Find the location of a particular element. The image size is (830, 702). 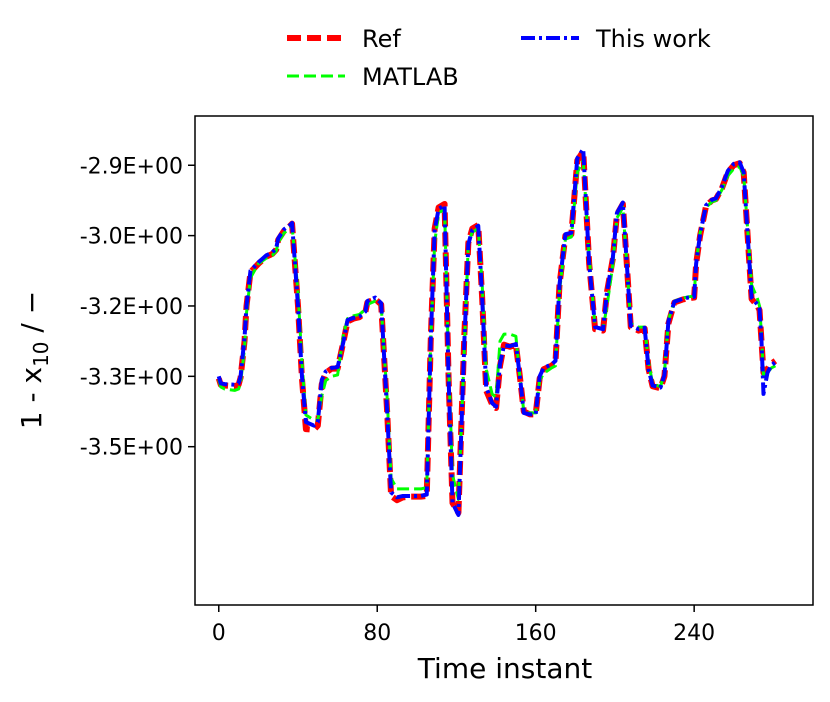

x-axis: 0 80 160 240 is located at coordinates (463, 625).